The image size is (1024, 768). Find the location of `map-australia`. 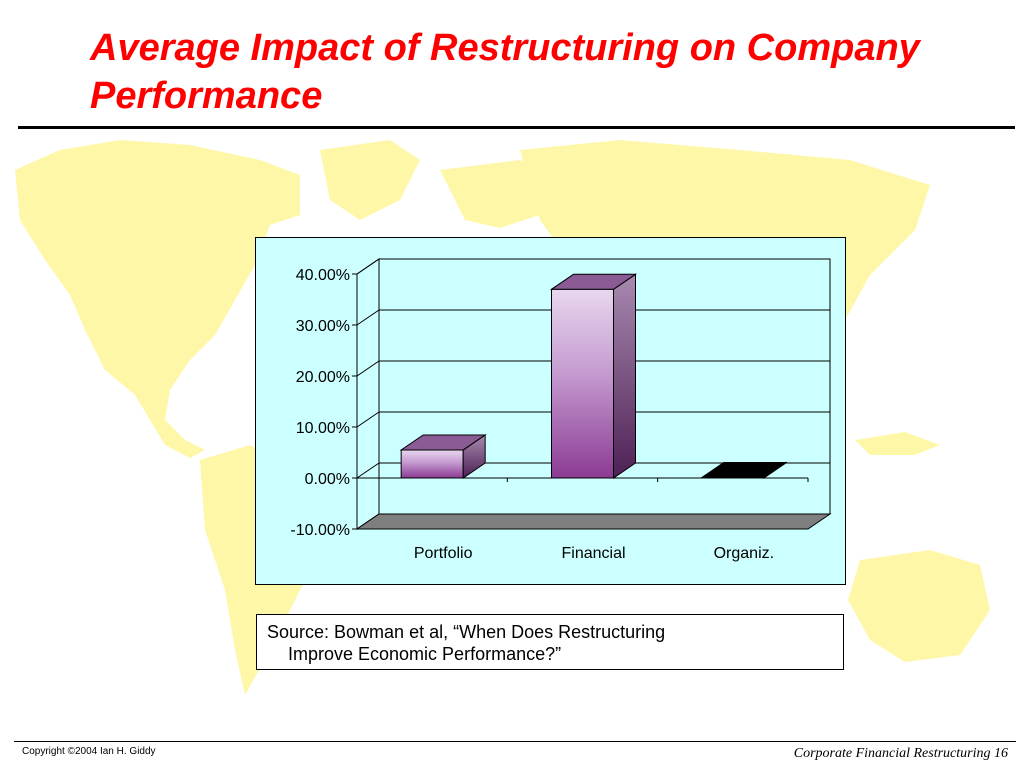

map-australia is located at coordinates (919, 606).